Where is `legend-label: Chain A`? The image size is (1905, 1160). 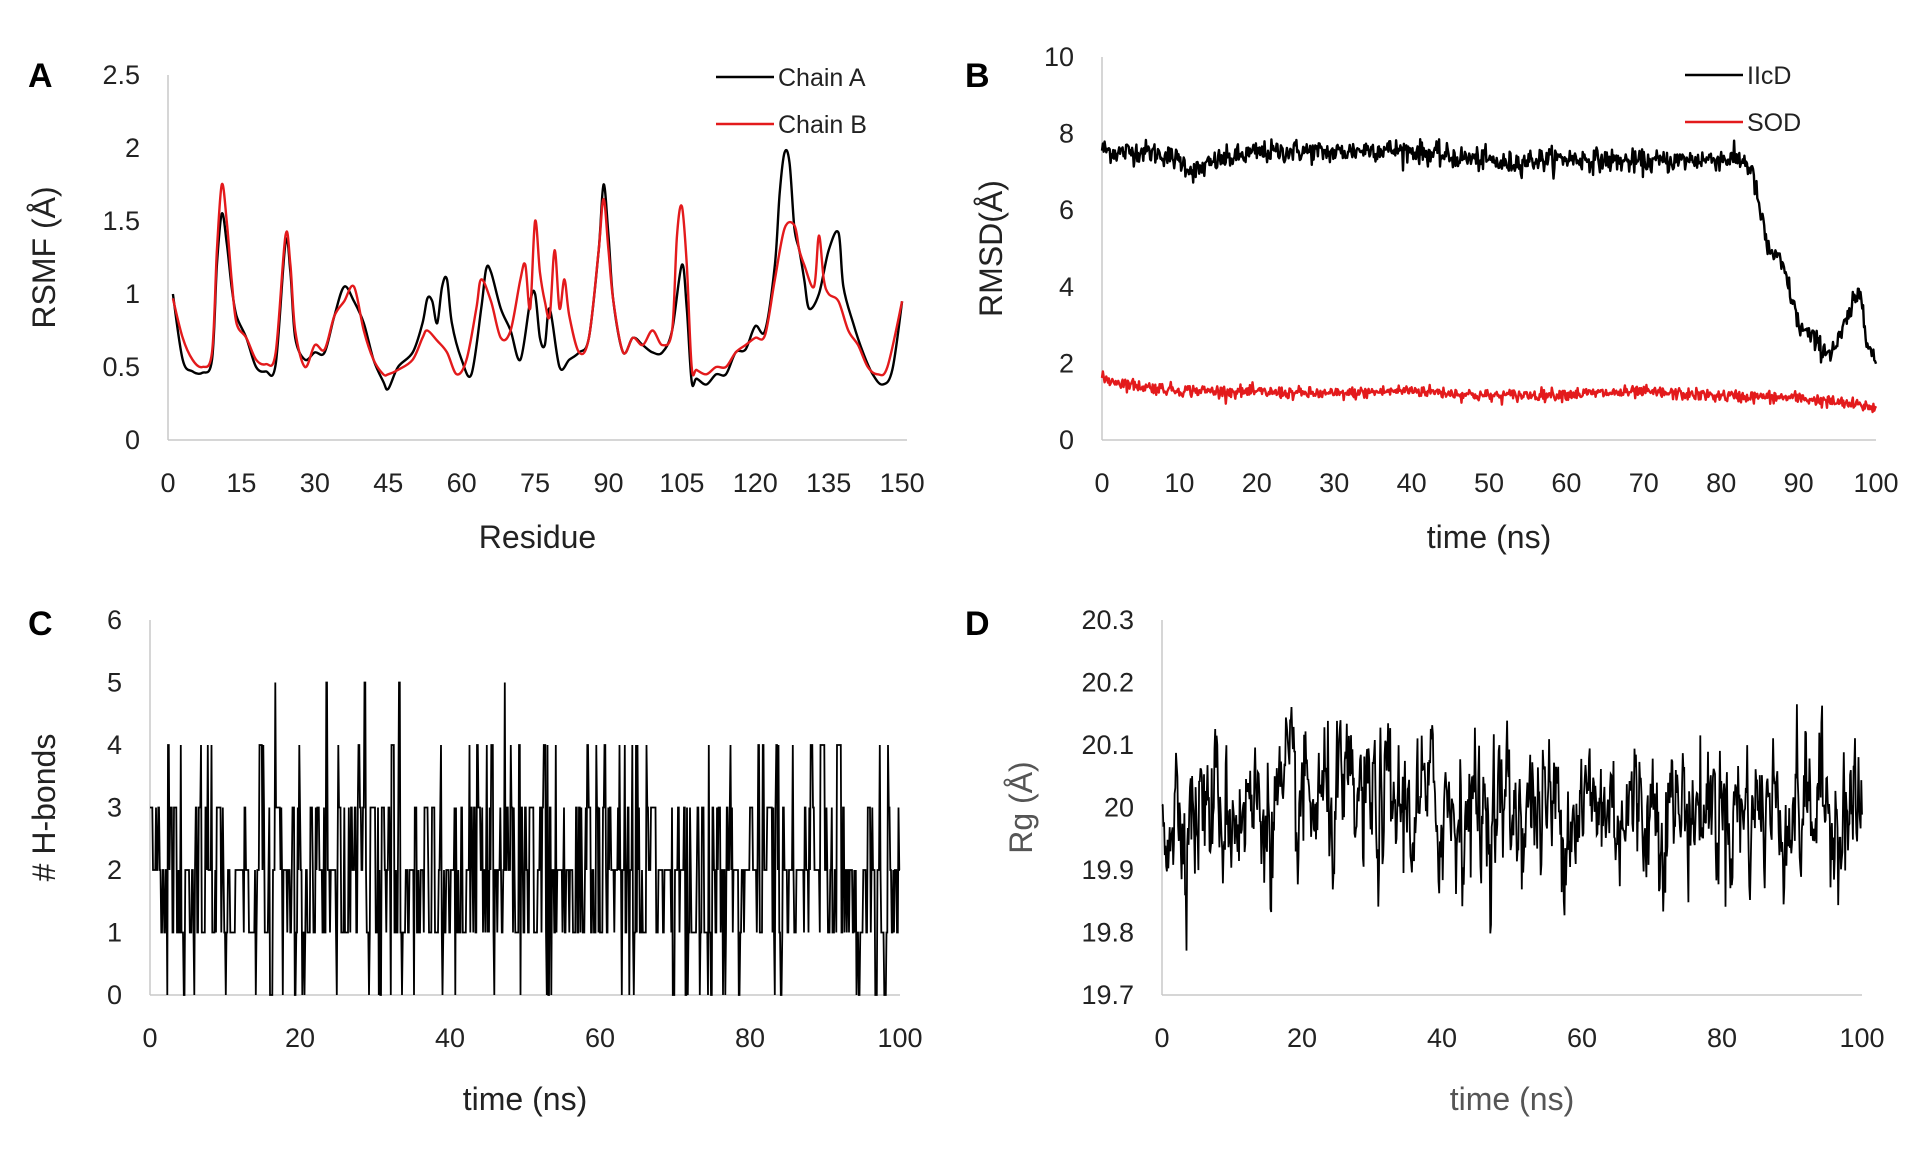 legend-label: Chain A is located at coordinates (822, 78).